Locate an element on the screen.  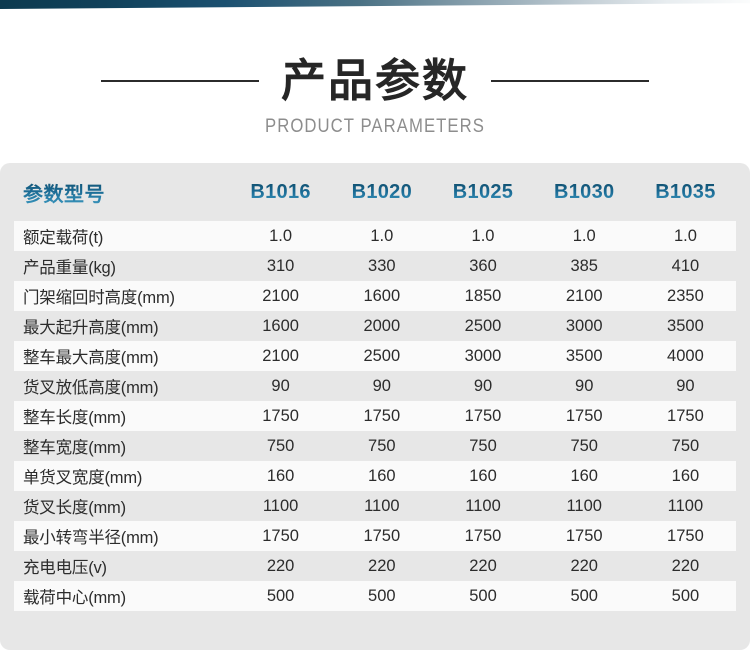
title-row: 产品参数 is located at coordinates (375, 81).